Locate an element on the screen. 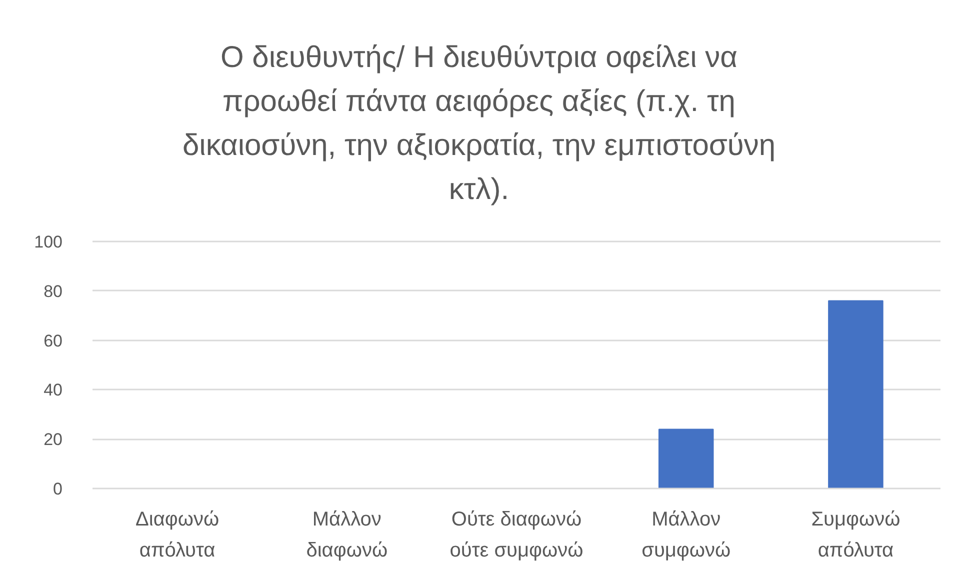  y-tick-label: 0 is located at coordinates (58, 489).